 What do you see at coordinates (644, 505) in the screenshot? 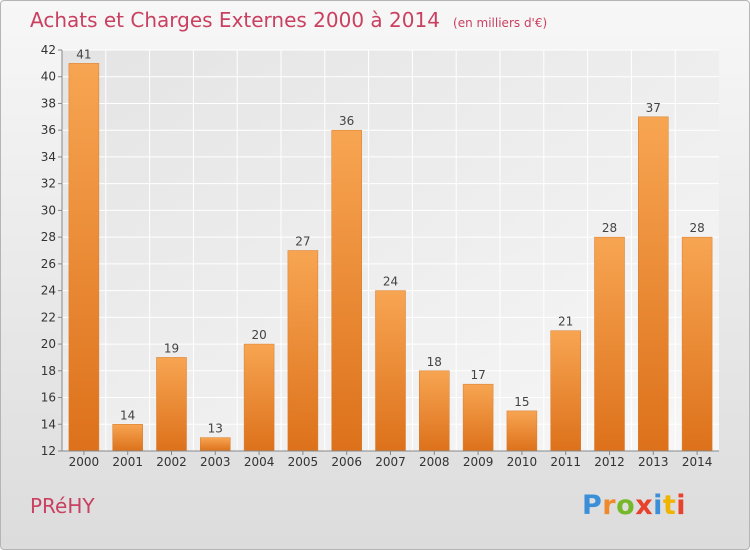
I see `logo-letter: x` at bounding box center [644, 505].